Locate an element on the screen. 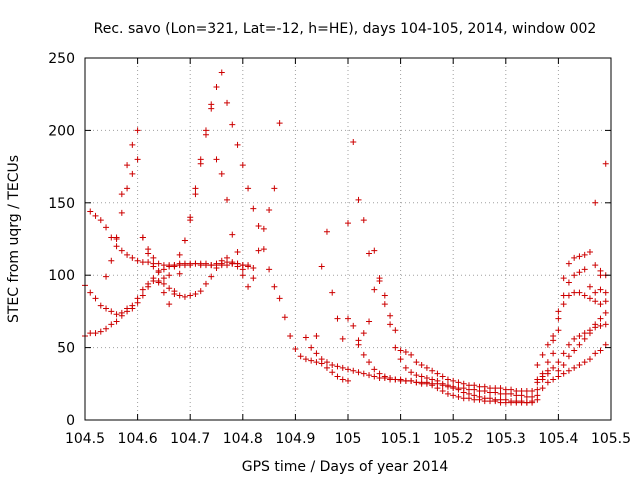  x-tick-label: 105.2 is located at coordinates (453, 439).